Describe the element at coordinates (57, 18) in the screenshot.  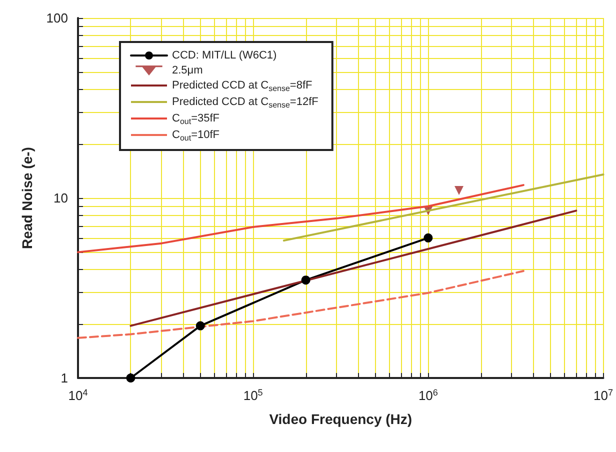
I see `y-tick-label: 100` at that location.